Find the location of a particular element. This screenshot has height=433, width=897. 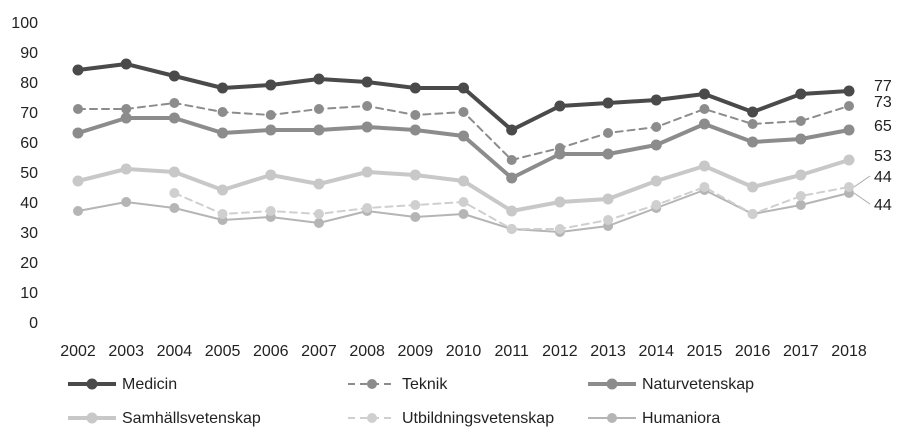

legend-label: Teknik is located at coordinates (425, 384).